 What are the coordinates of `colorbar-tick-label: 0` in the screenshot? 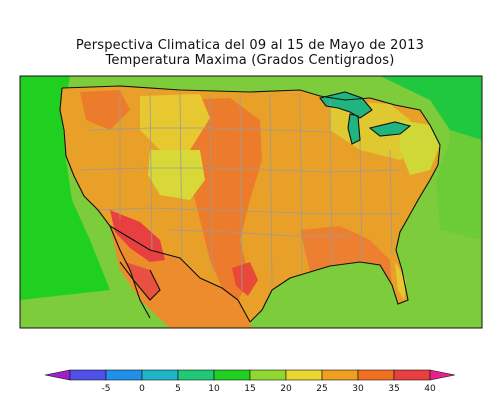 It's located at (142, 389).